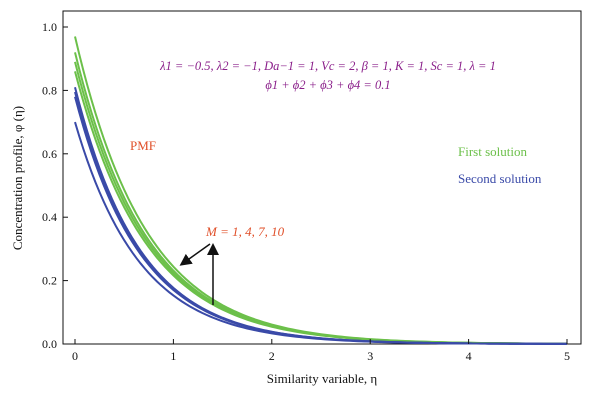 This screenshot has height=404, width=600. I want to click on x-tick-label: 5, so click(567, 356).